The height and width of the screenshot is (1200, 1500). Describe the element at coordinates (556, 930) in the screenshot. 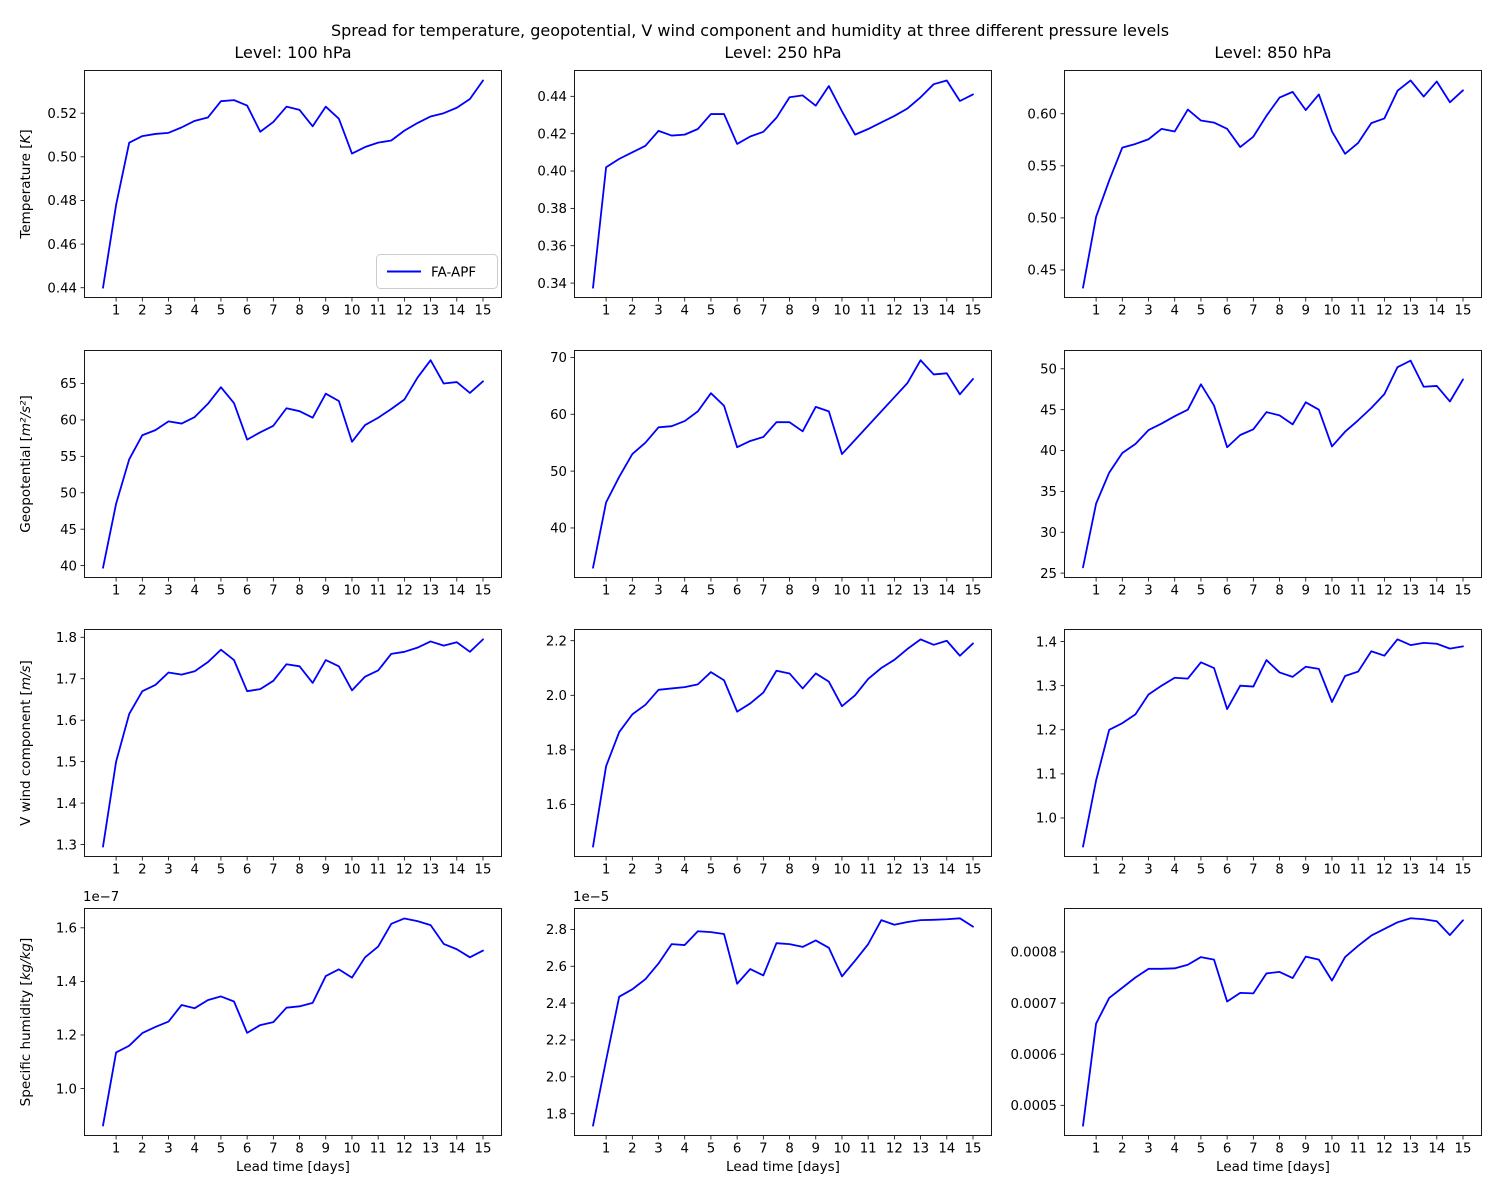

I see `y-tick-label: 2.8` at that location.